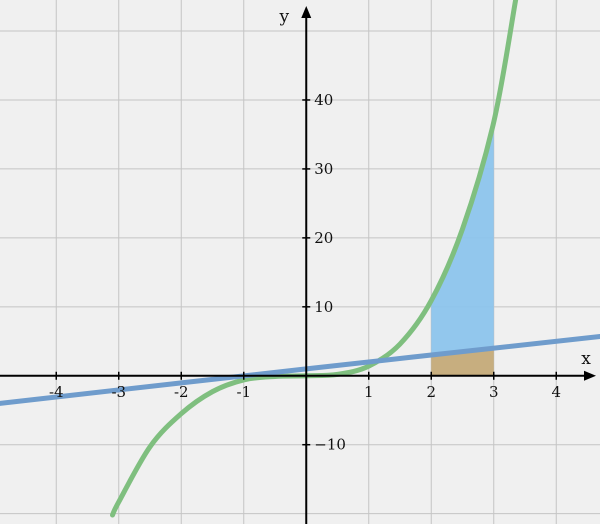 The height and width of the screenshot is (524, 600). I want to click on y-tick-label: 30, so click(323, 169).